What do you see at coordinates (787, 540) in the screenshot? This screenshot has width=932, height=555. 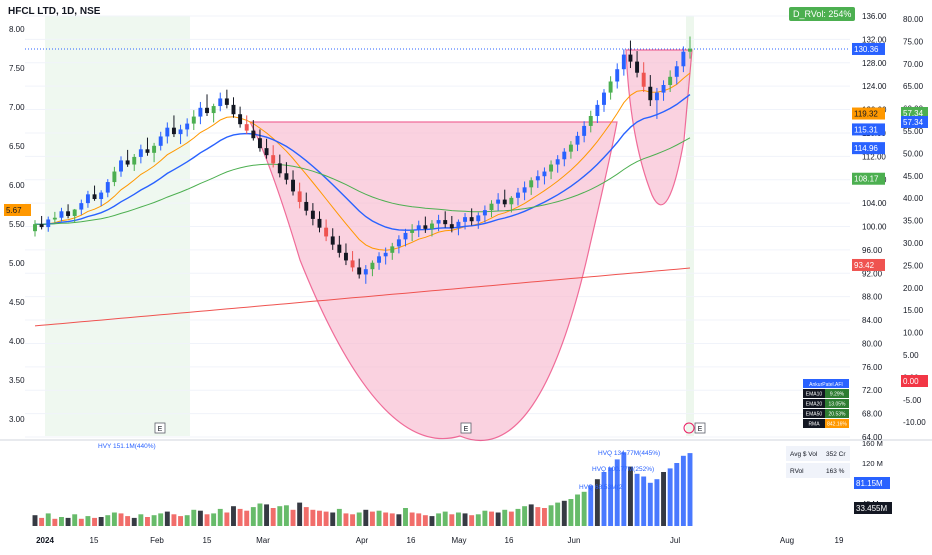 I see `time-tick: Aug` at bounding box center [787, 540].